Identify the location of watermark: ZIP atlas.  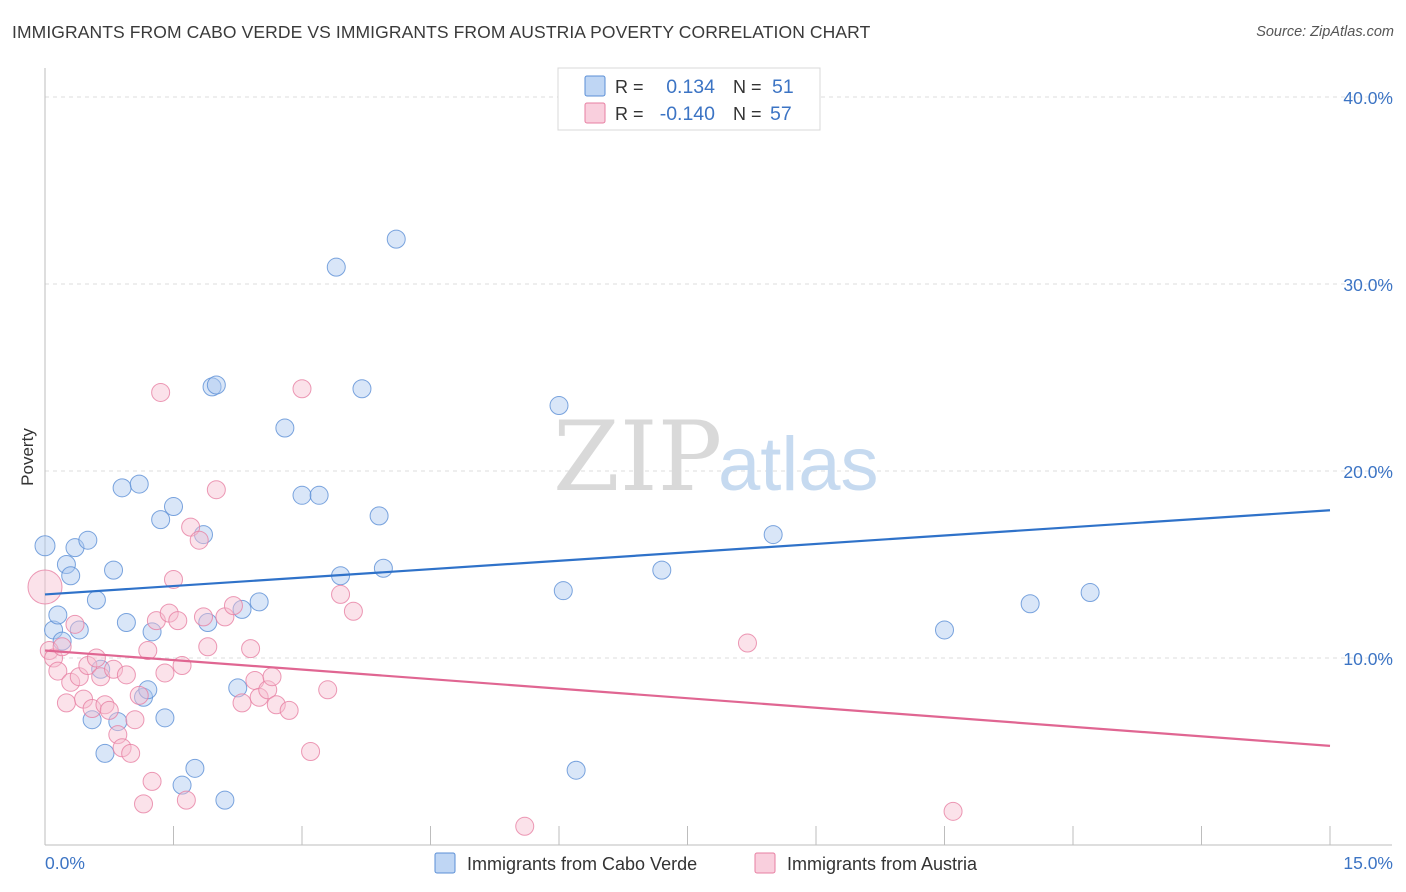
(716, 457).